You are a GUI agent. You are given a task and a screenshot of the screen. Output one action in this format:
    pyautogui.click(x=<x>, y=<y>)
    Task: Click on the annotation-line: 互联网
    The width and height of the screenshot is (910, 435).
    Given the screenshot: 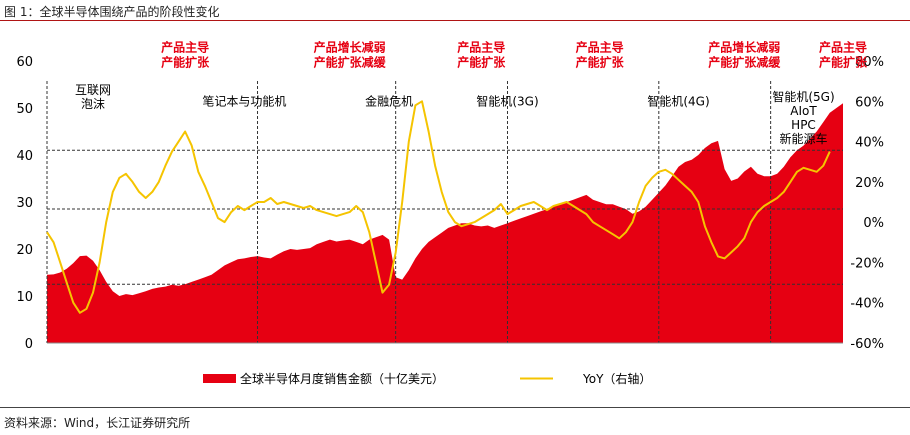 What is the action you would take?
    pyautogui.click(x=93, y=90)
    